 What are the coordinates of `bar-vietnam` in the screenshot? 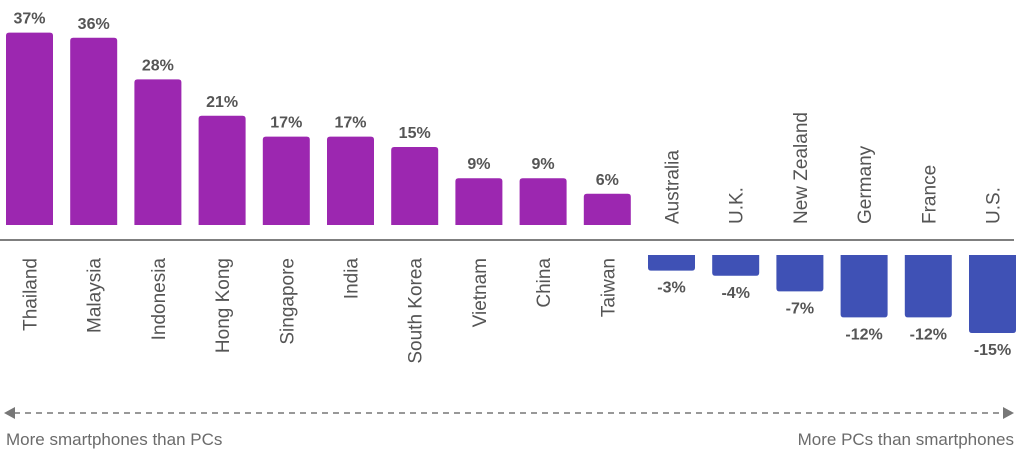 It's located at (479, 201).